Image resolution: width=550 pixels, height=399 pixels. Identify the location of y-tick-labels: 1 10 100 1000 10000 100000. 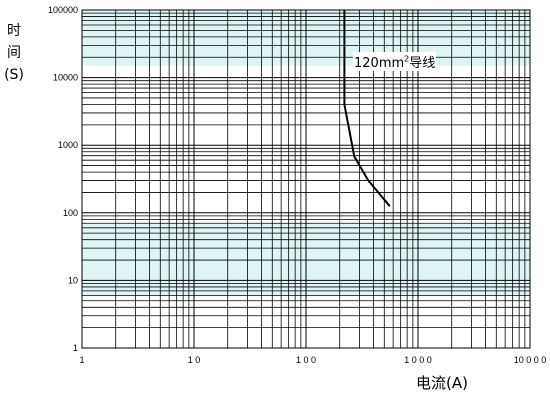
(63, 179).